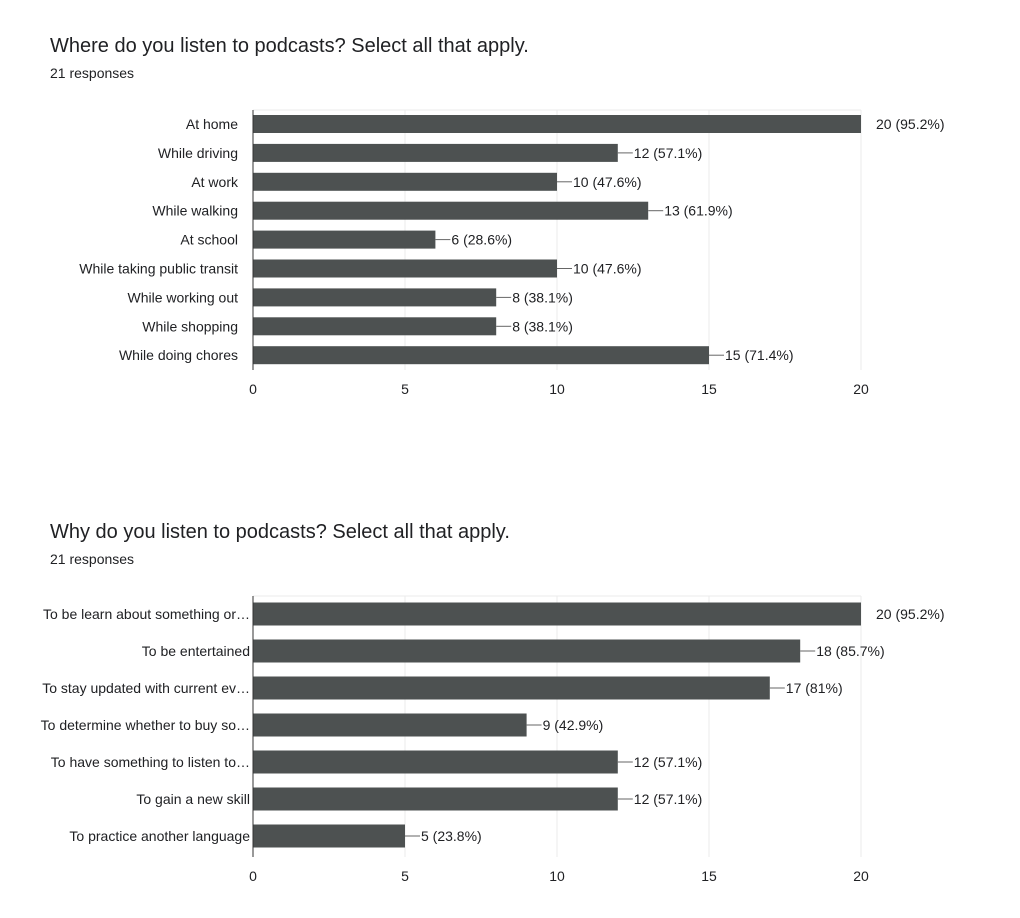 This screenshot has width=1020, height=918. Describe the element at coordinates (759, 355) in the screenshot. I see `value-label: 15 (71.4%)` at that location.